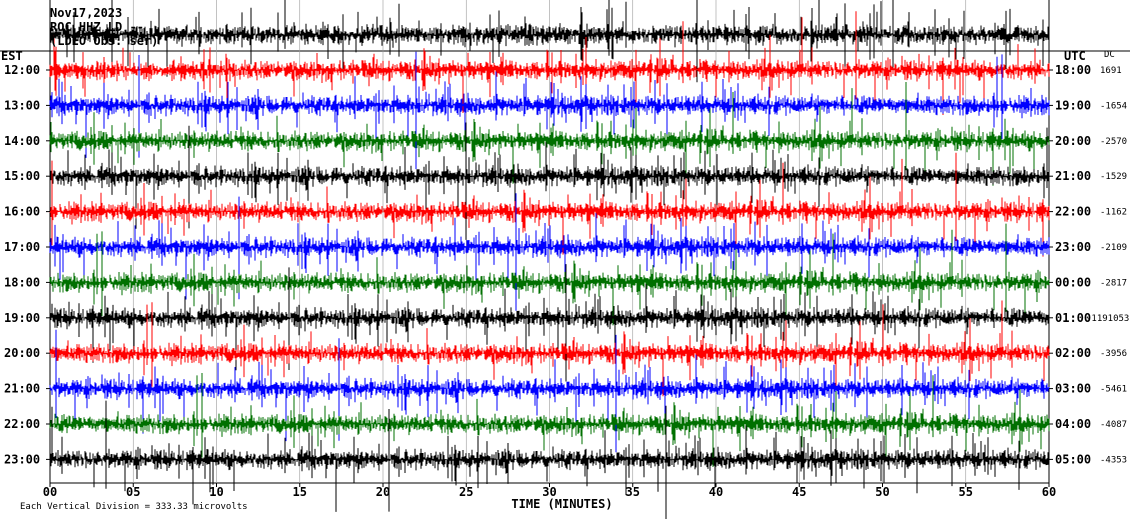 This screenshot has height=519, width=1130. What do you see at coordinates (216, 492) in the screenshot?
I see `x-tick-label: 10` at bounding box center [216, 492].